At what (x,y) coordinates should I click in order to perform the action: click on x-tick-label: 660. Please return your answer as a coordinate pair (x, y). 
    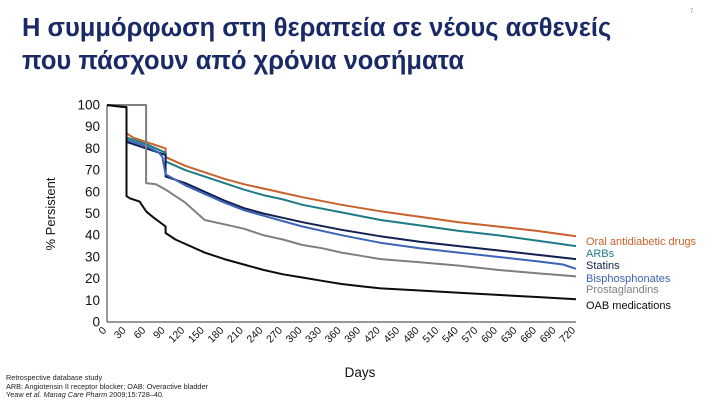
    Looking at the image, I should click on (528, 335).